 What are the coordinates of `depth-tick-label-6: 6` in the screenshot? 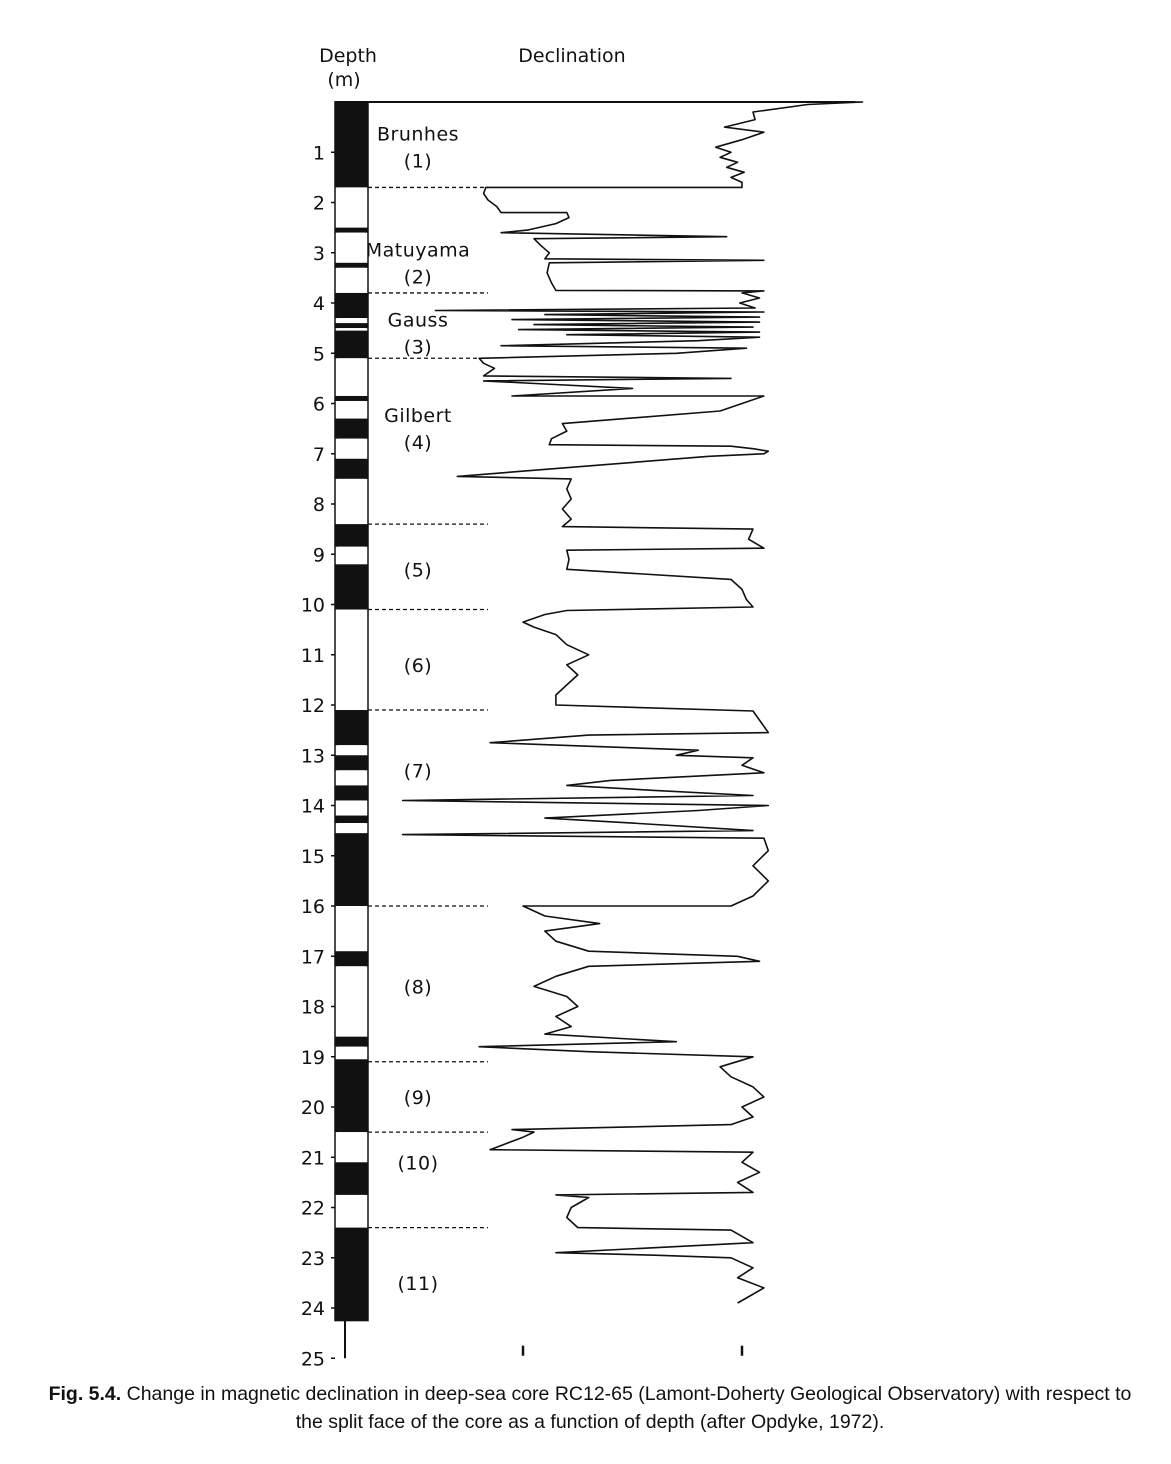 It's located at (319, 405).